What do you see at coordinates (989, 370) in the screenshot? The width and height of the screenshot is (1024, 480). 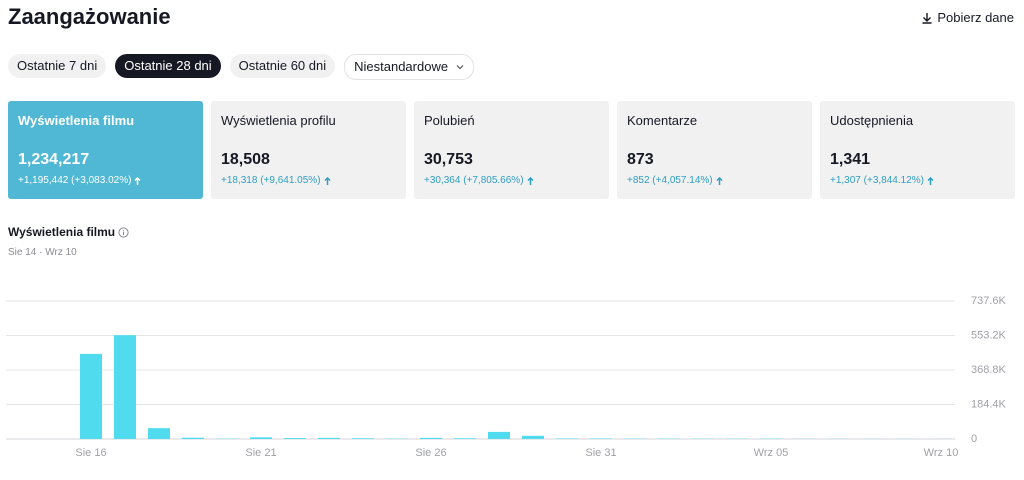 I see `y-tick-label: 368.8K` at bounding box center [989, 370].